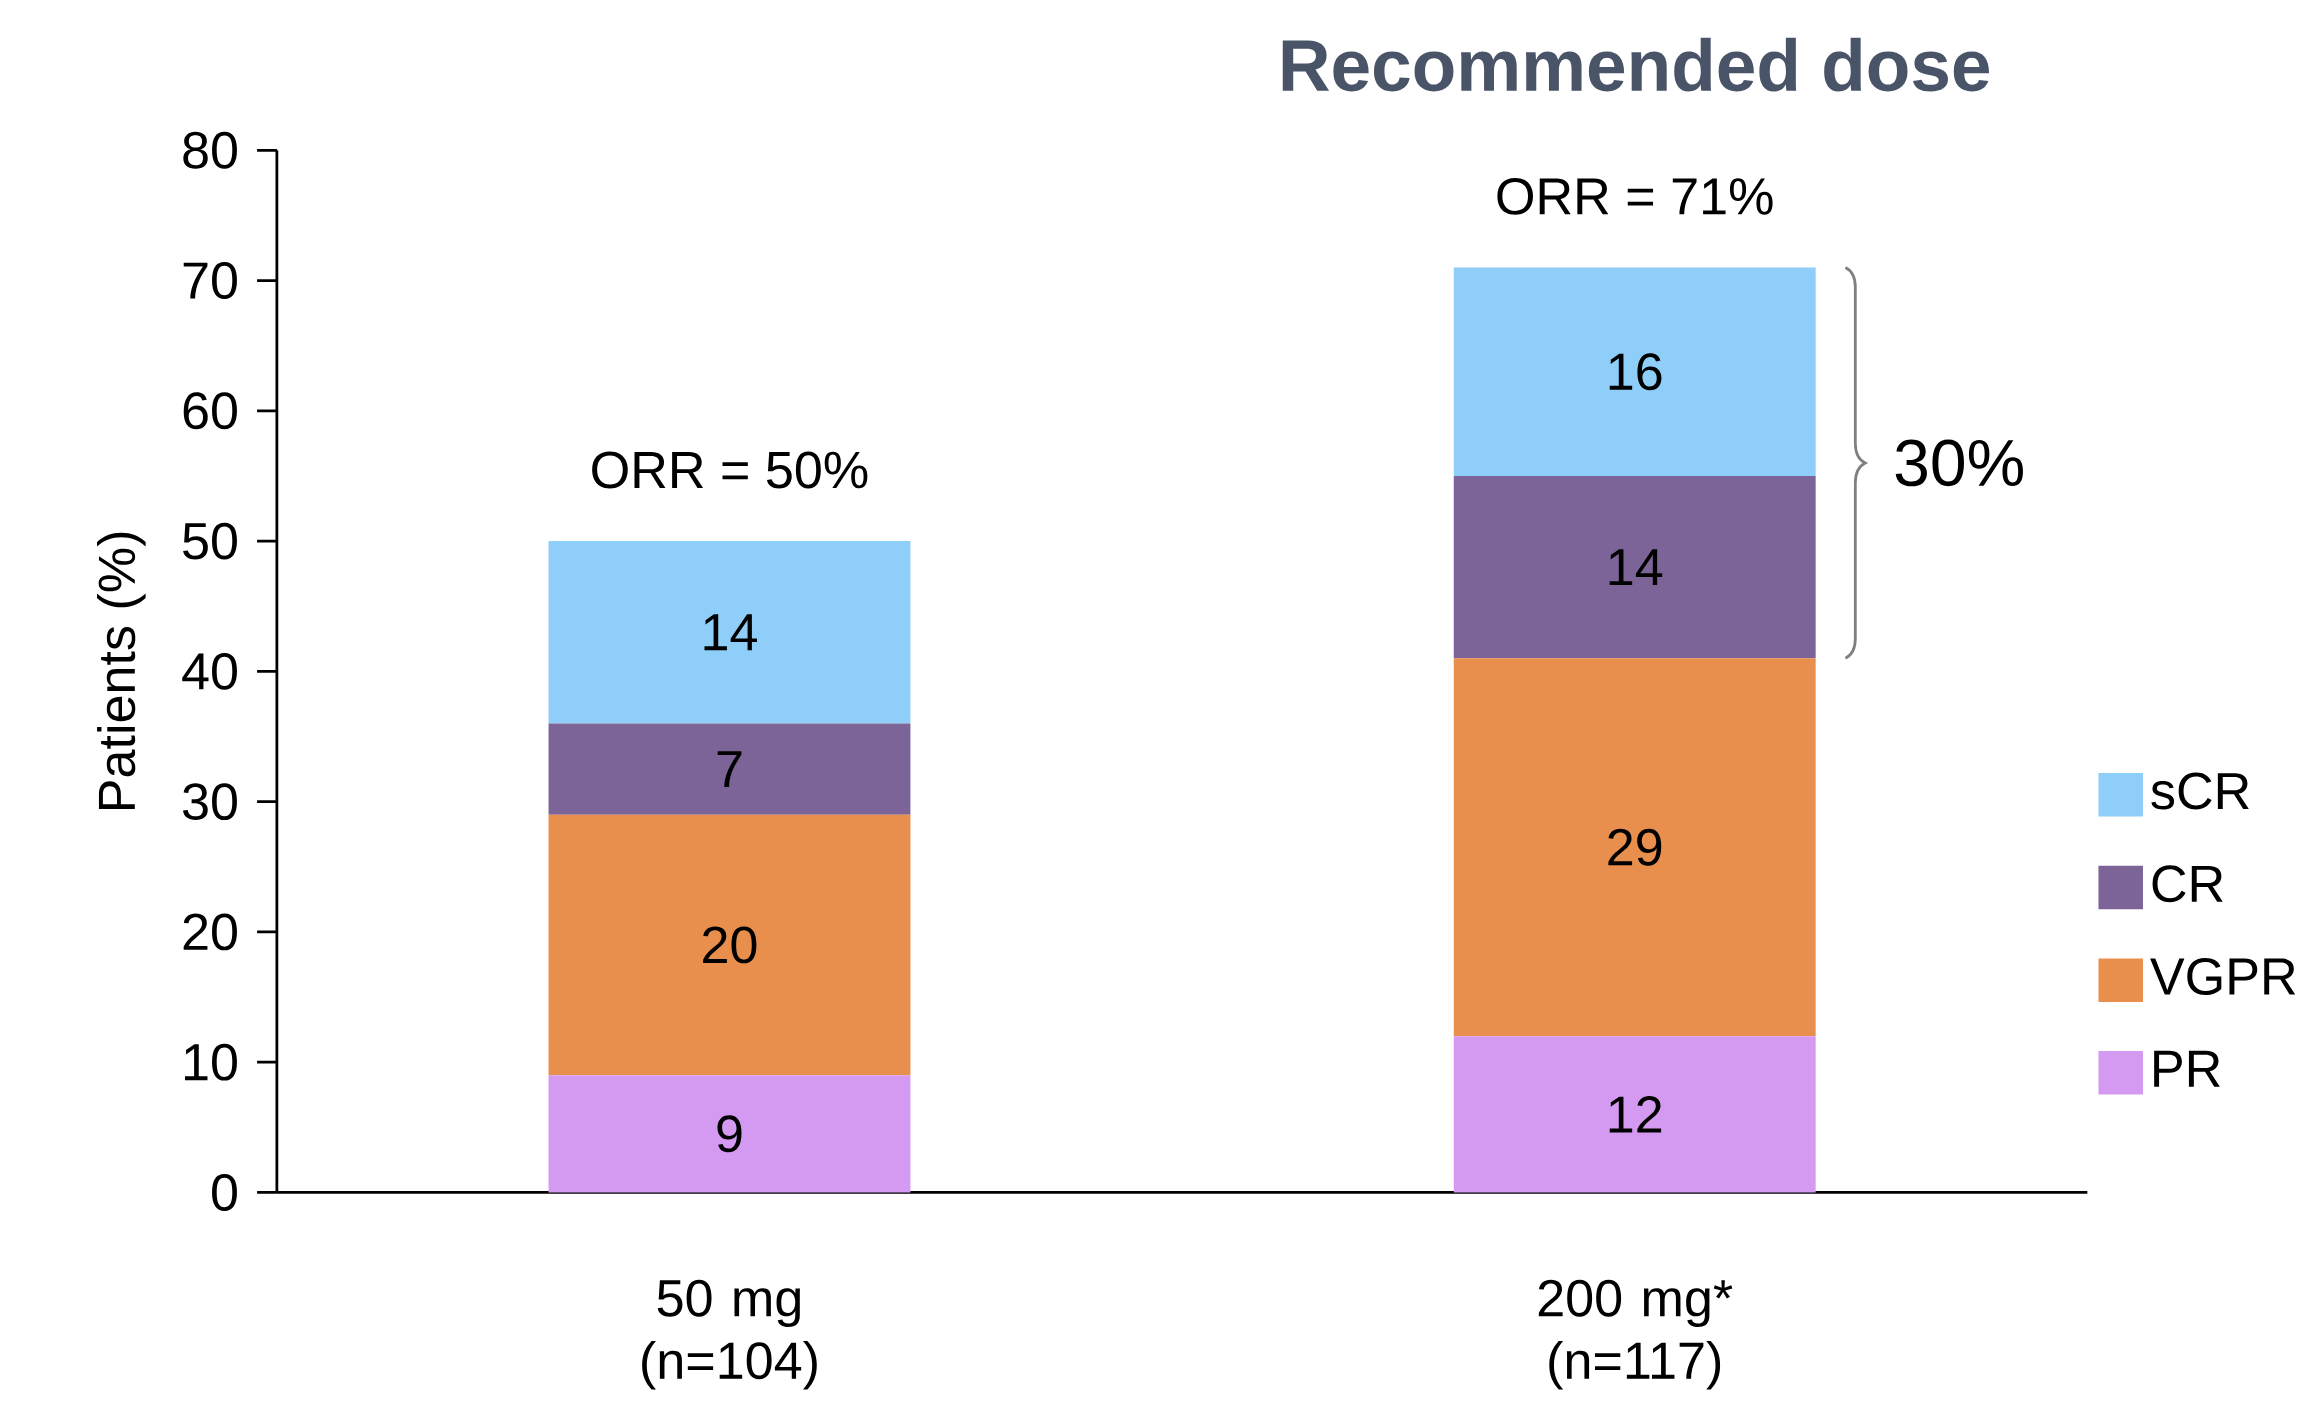  Describe the element at coordinates (211, 1062) in the screenshot. I see `y-tick-label: 10` at that location.